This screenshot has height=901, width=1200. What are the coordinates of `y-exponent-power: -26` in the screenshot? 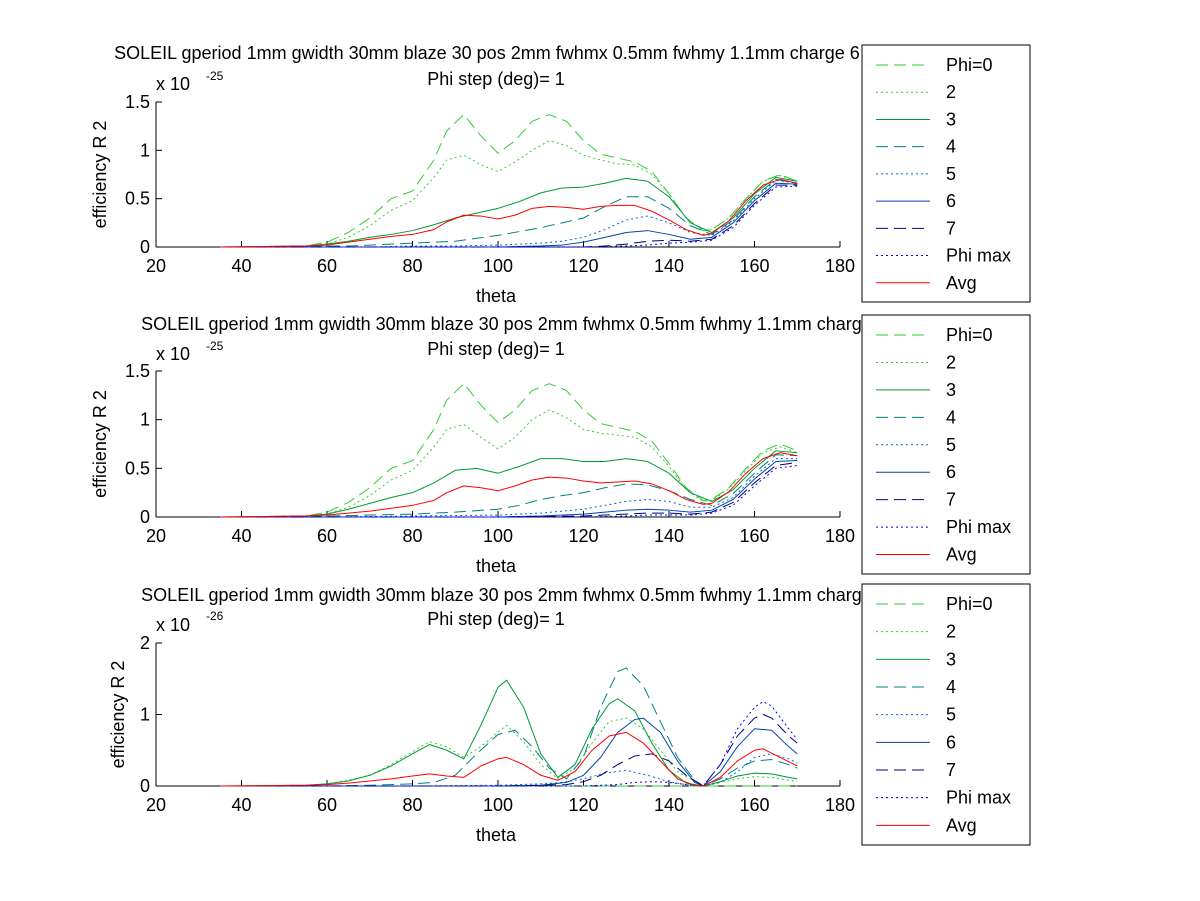 It's located at (215, 616).